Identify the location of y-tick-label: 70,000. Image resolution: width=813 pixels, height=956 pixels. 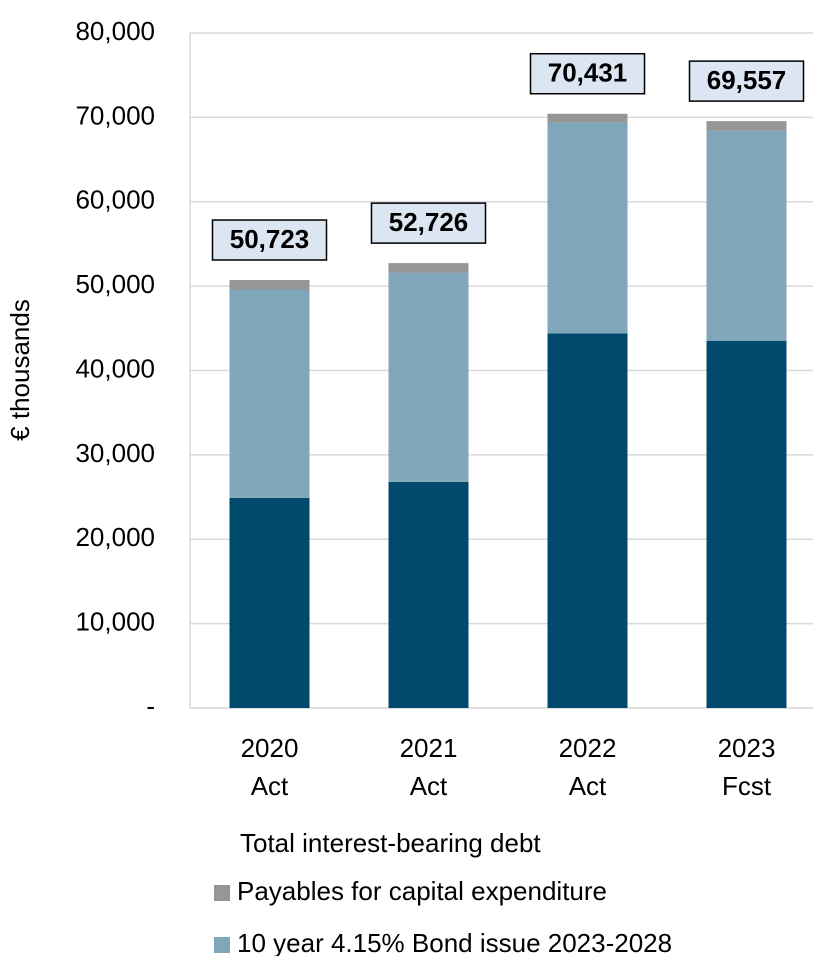
(115, 115).